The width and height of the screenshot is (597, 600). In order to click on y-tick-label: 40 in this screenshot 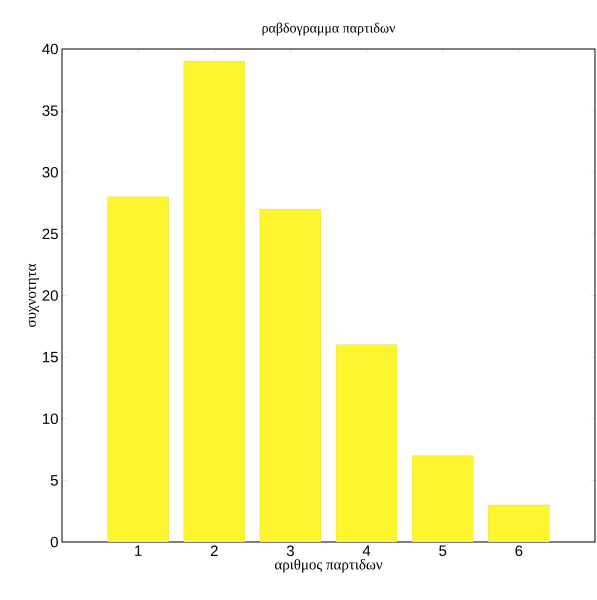, I will do `click(50, 49)`.